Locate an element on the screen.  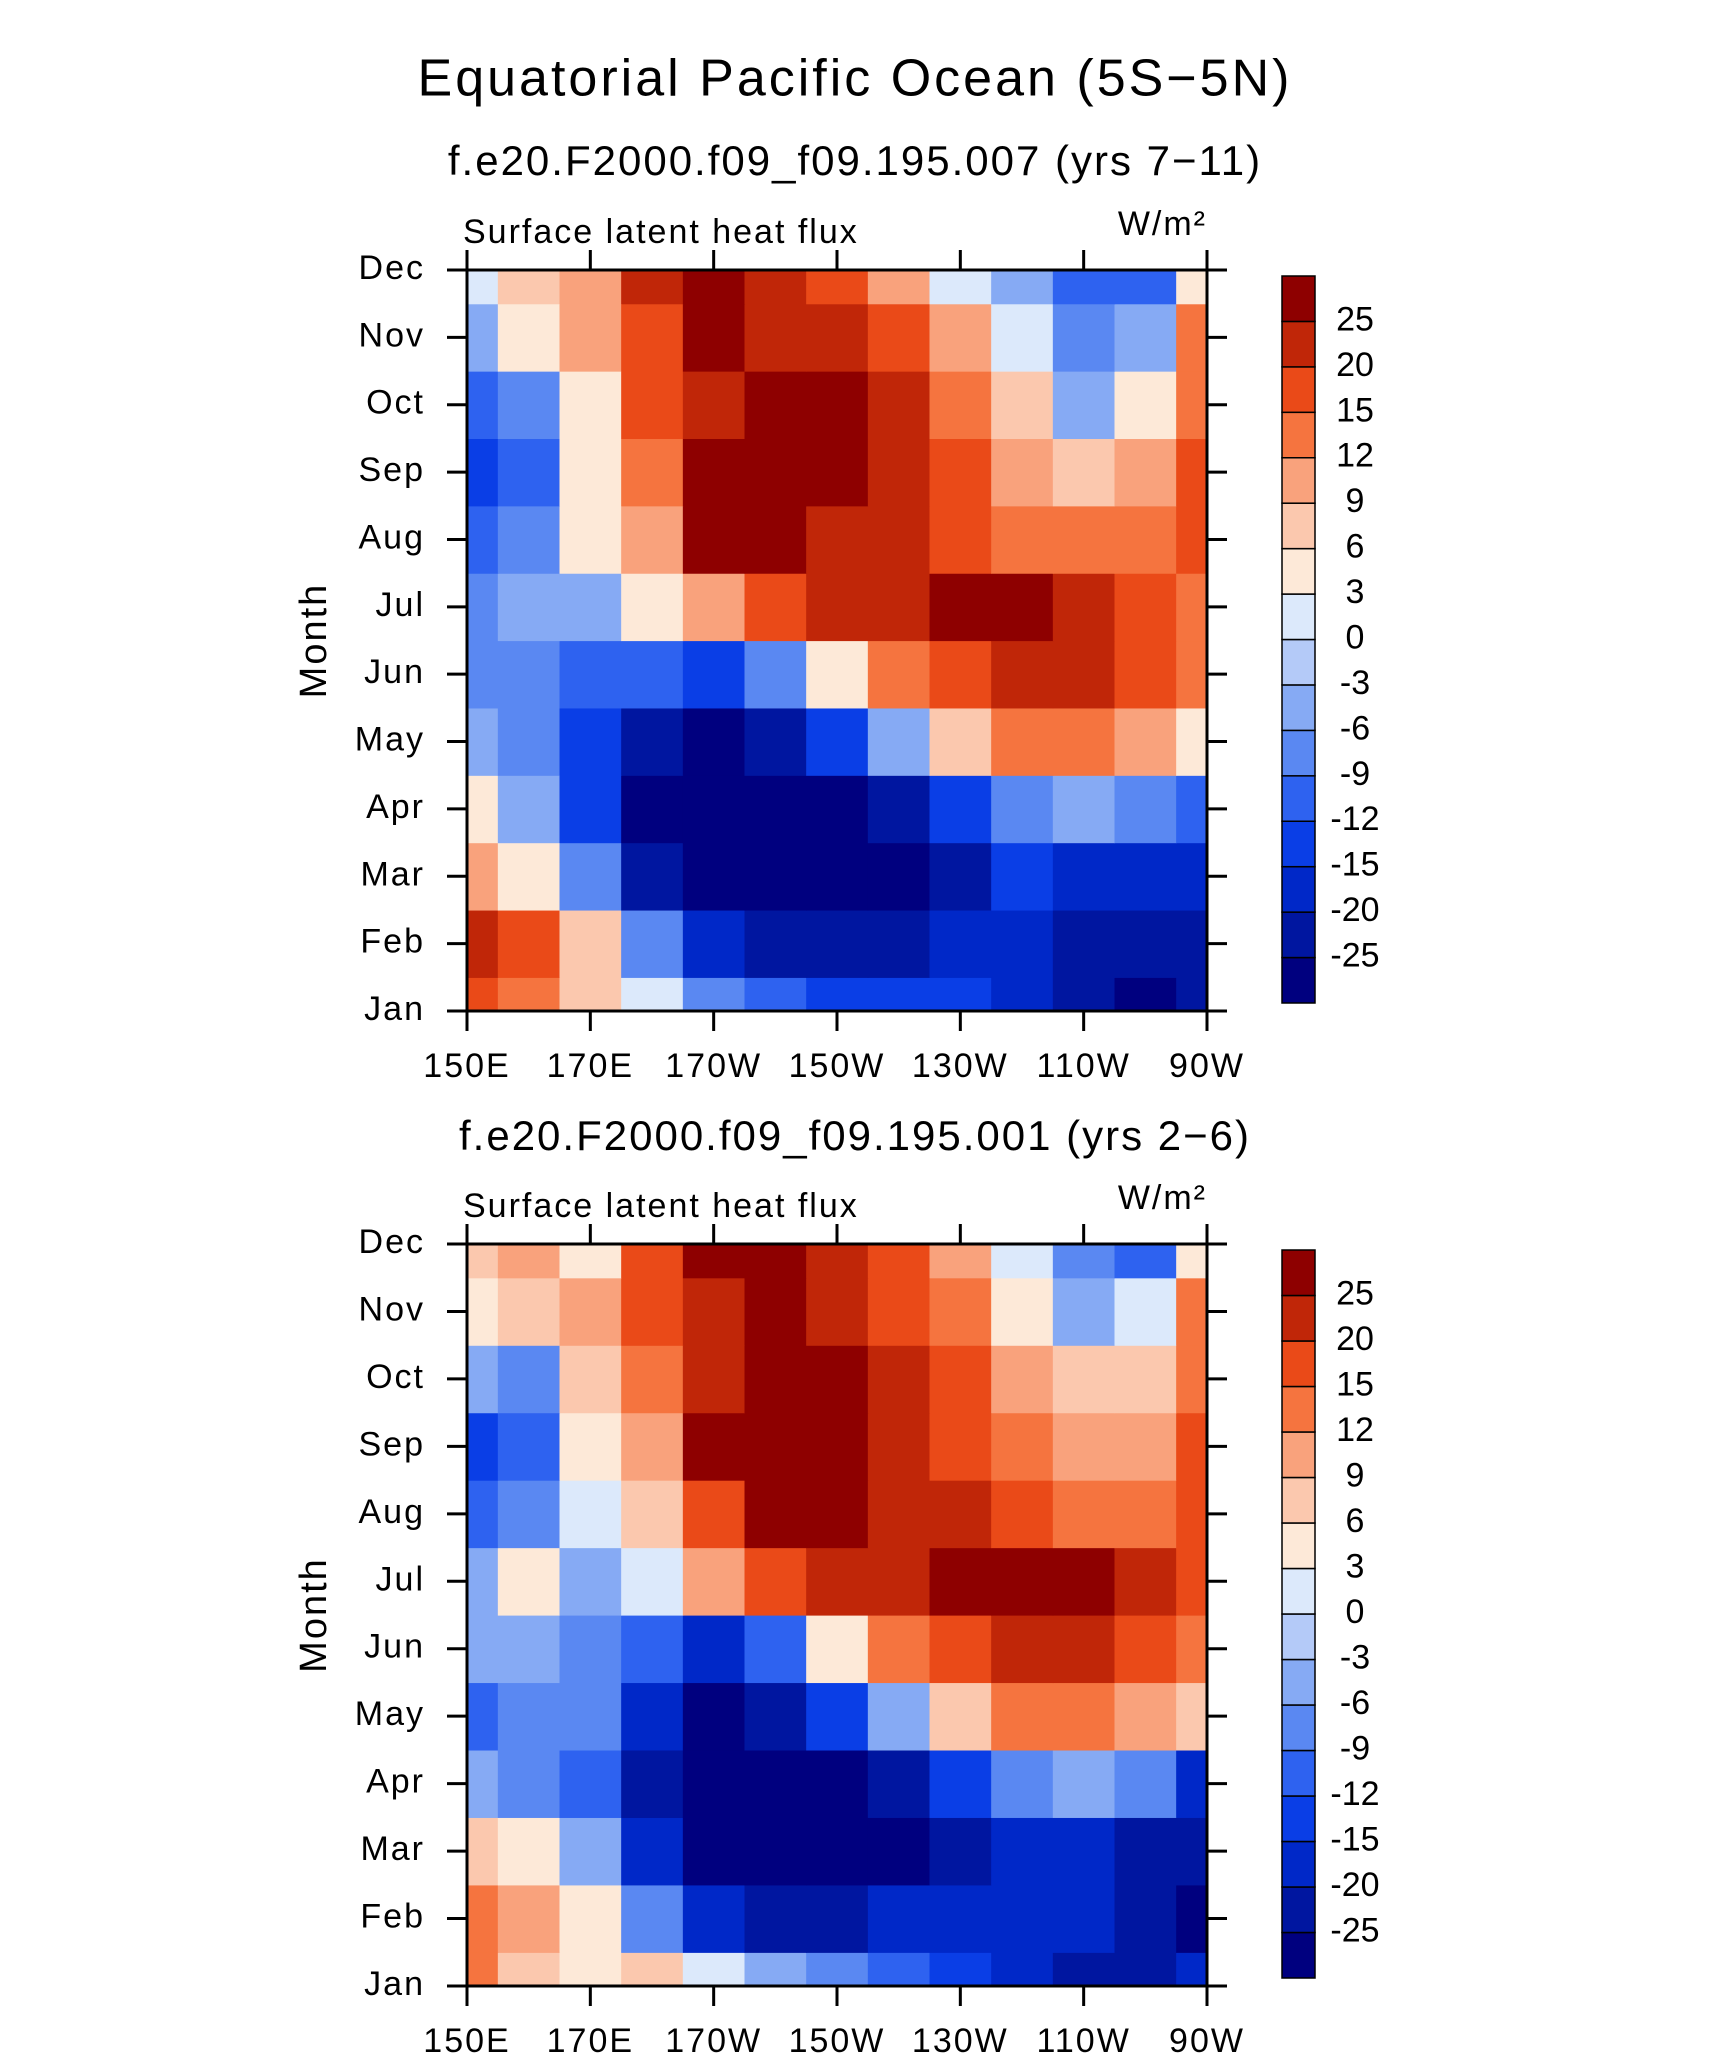
colorbar-label: -3 is located at coordinates (1355, 1657).